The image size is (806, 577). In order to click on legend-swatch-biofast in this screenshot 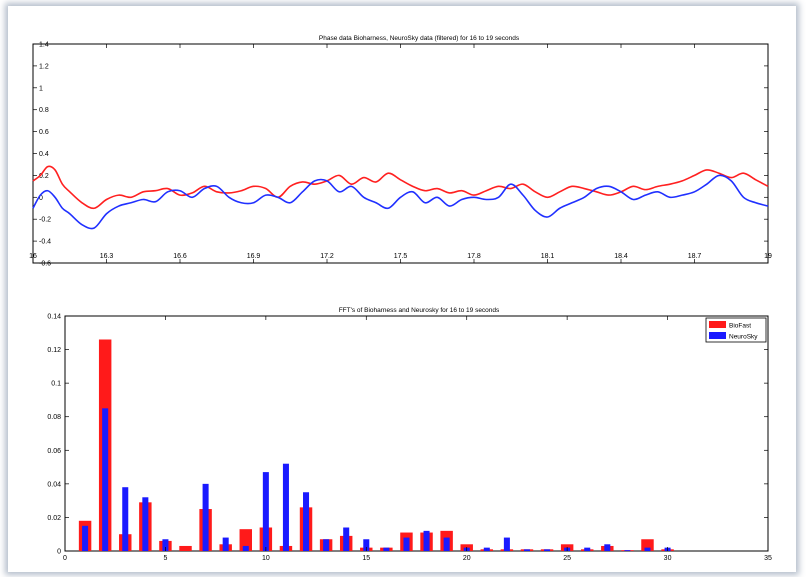, I will do `click(717, 324)`.